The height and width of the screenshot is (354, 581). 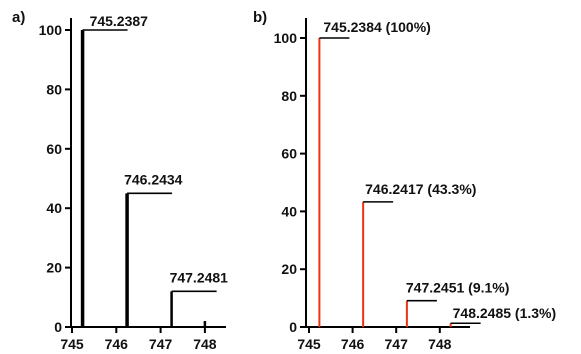 What do you see at coordinates (199, 277) in the screenshot?
I see `peak-label: 747.2481` at bounding box center [199, 277].